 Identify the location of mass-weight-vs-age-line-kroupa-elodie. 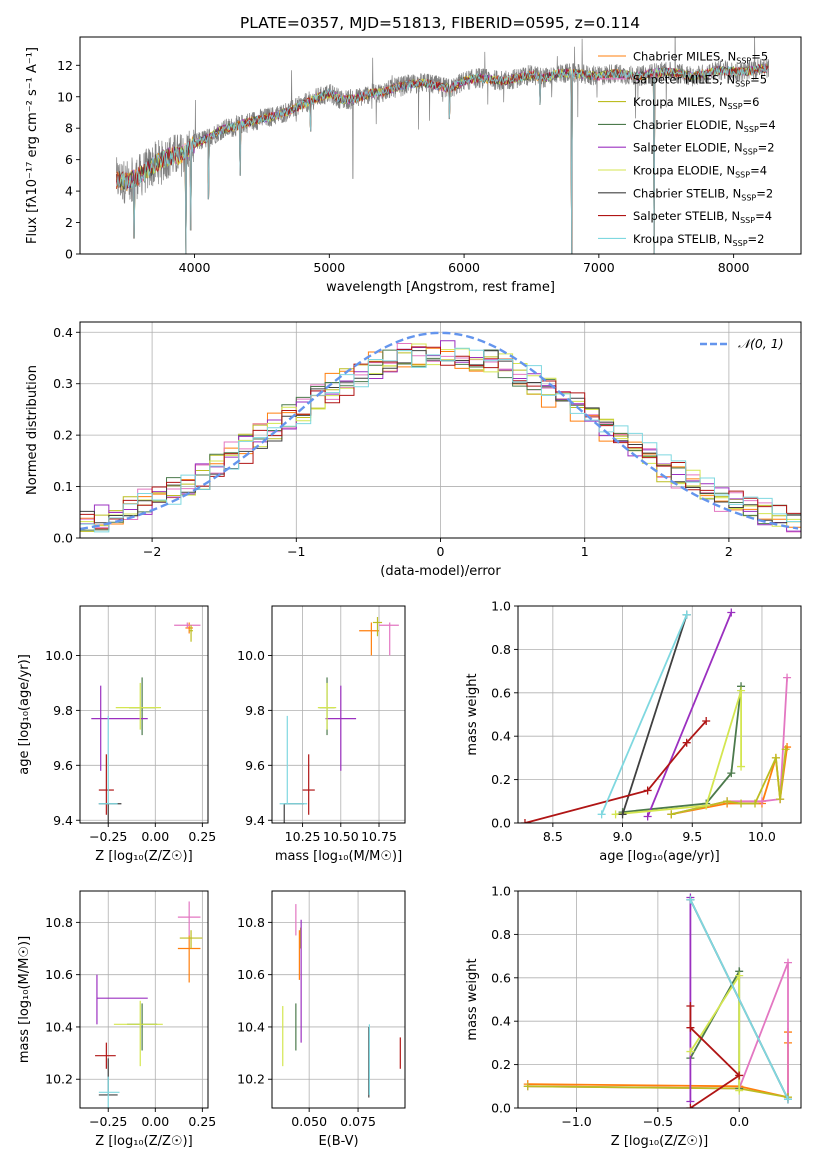
(678, 753).